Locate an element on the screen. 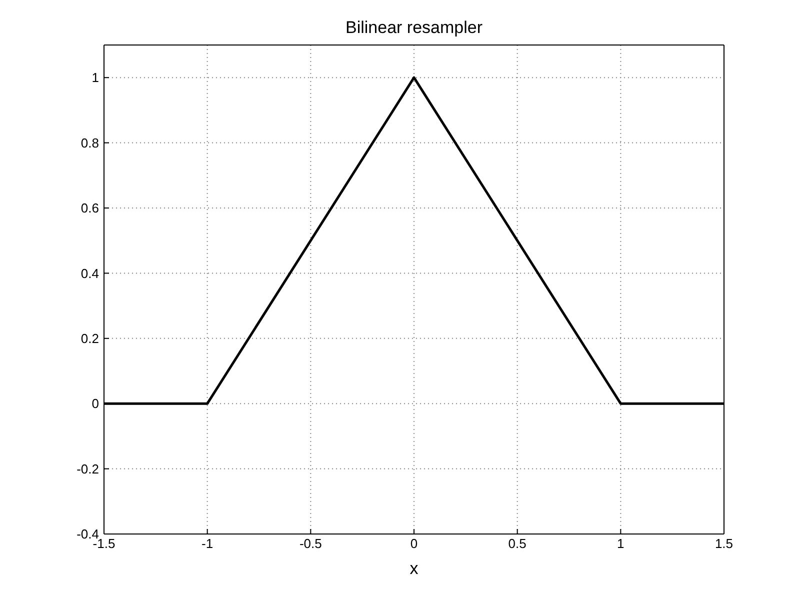 The width and height of the screenshot is (800, 600). y-tick-label: -0.4 is located at coordinates (87, 534).